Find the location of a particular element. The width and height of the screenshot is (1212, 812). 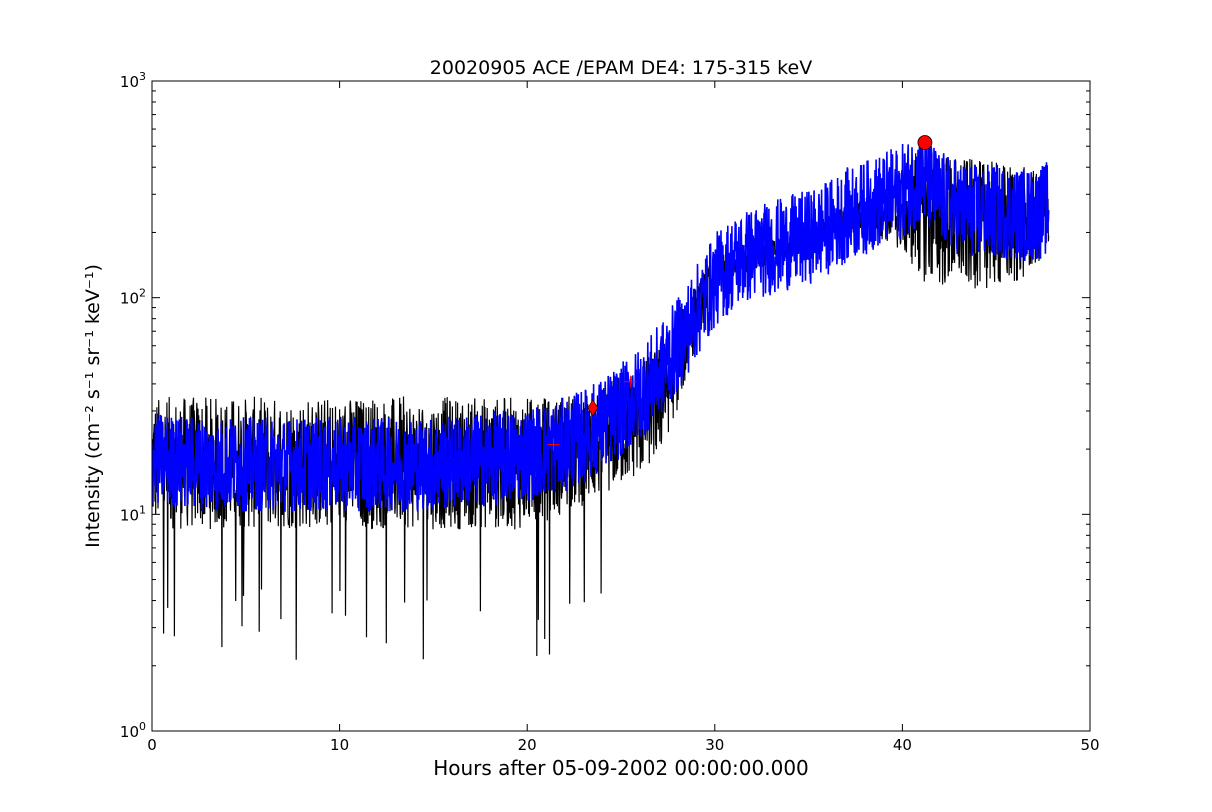

x-tick-label: 50 is located at coordinates (1089, 745).